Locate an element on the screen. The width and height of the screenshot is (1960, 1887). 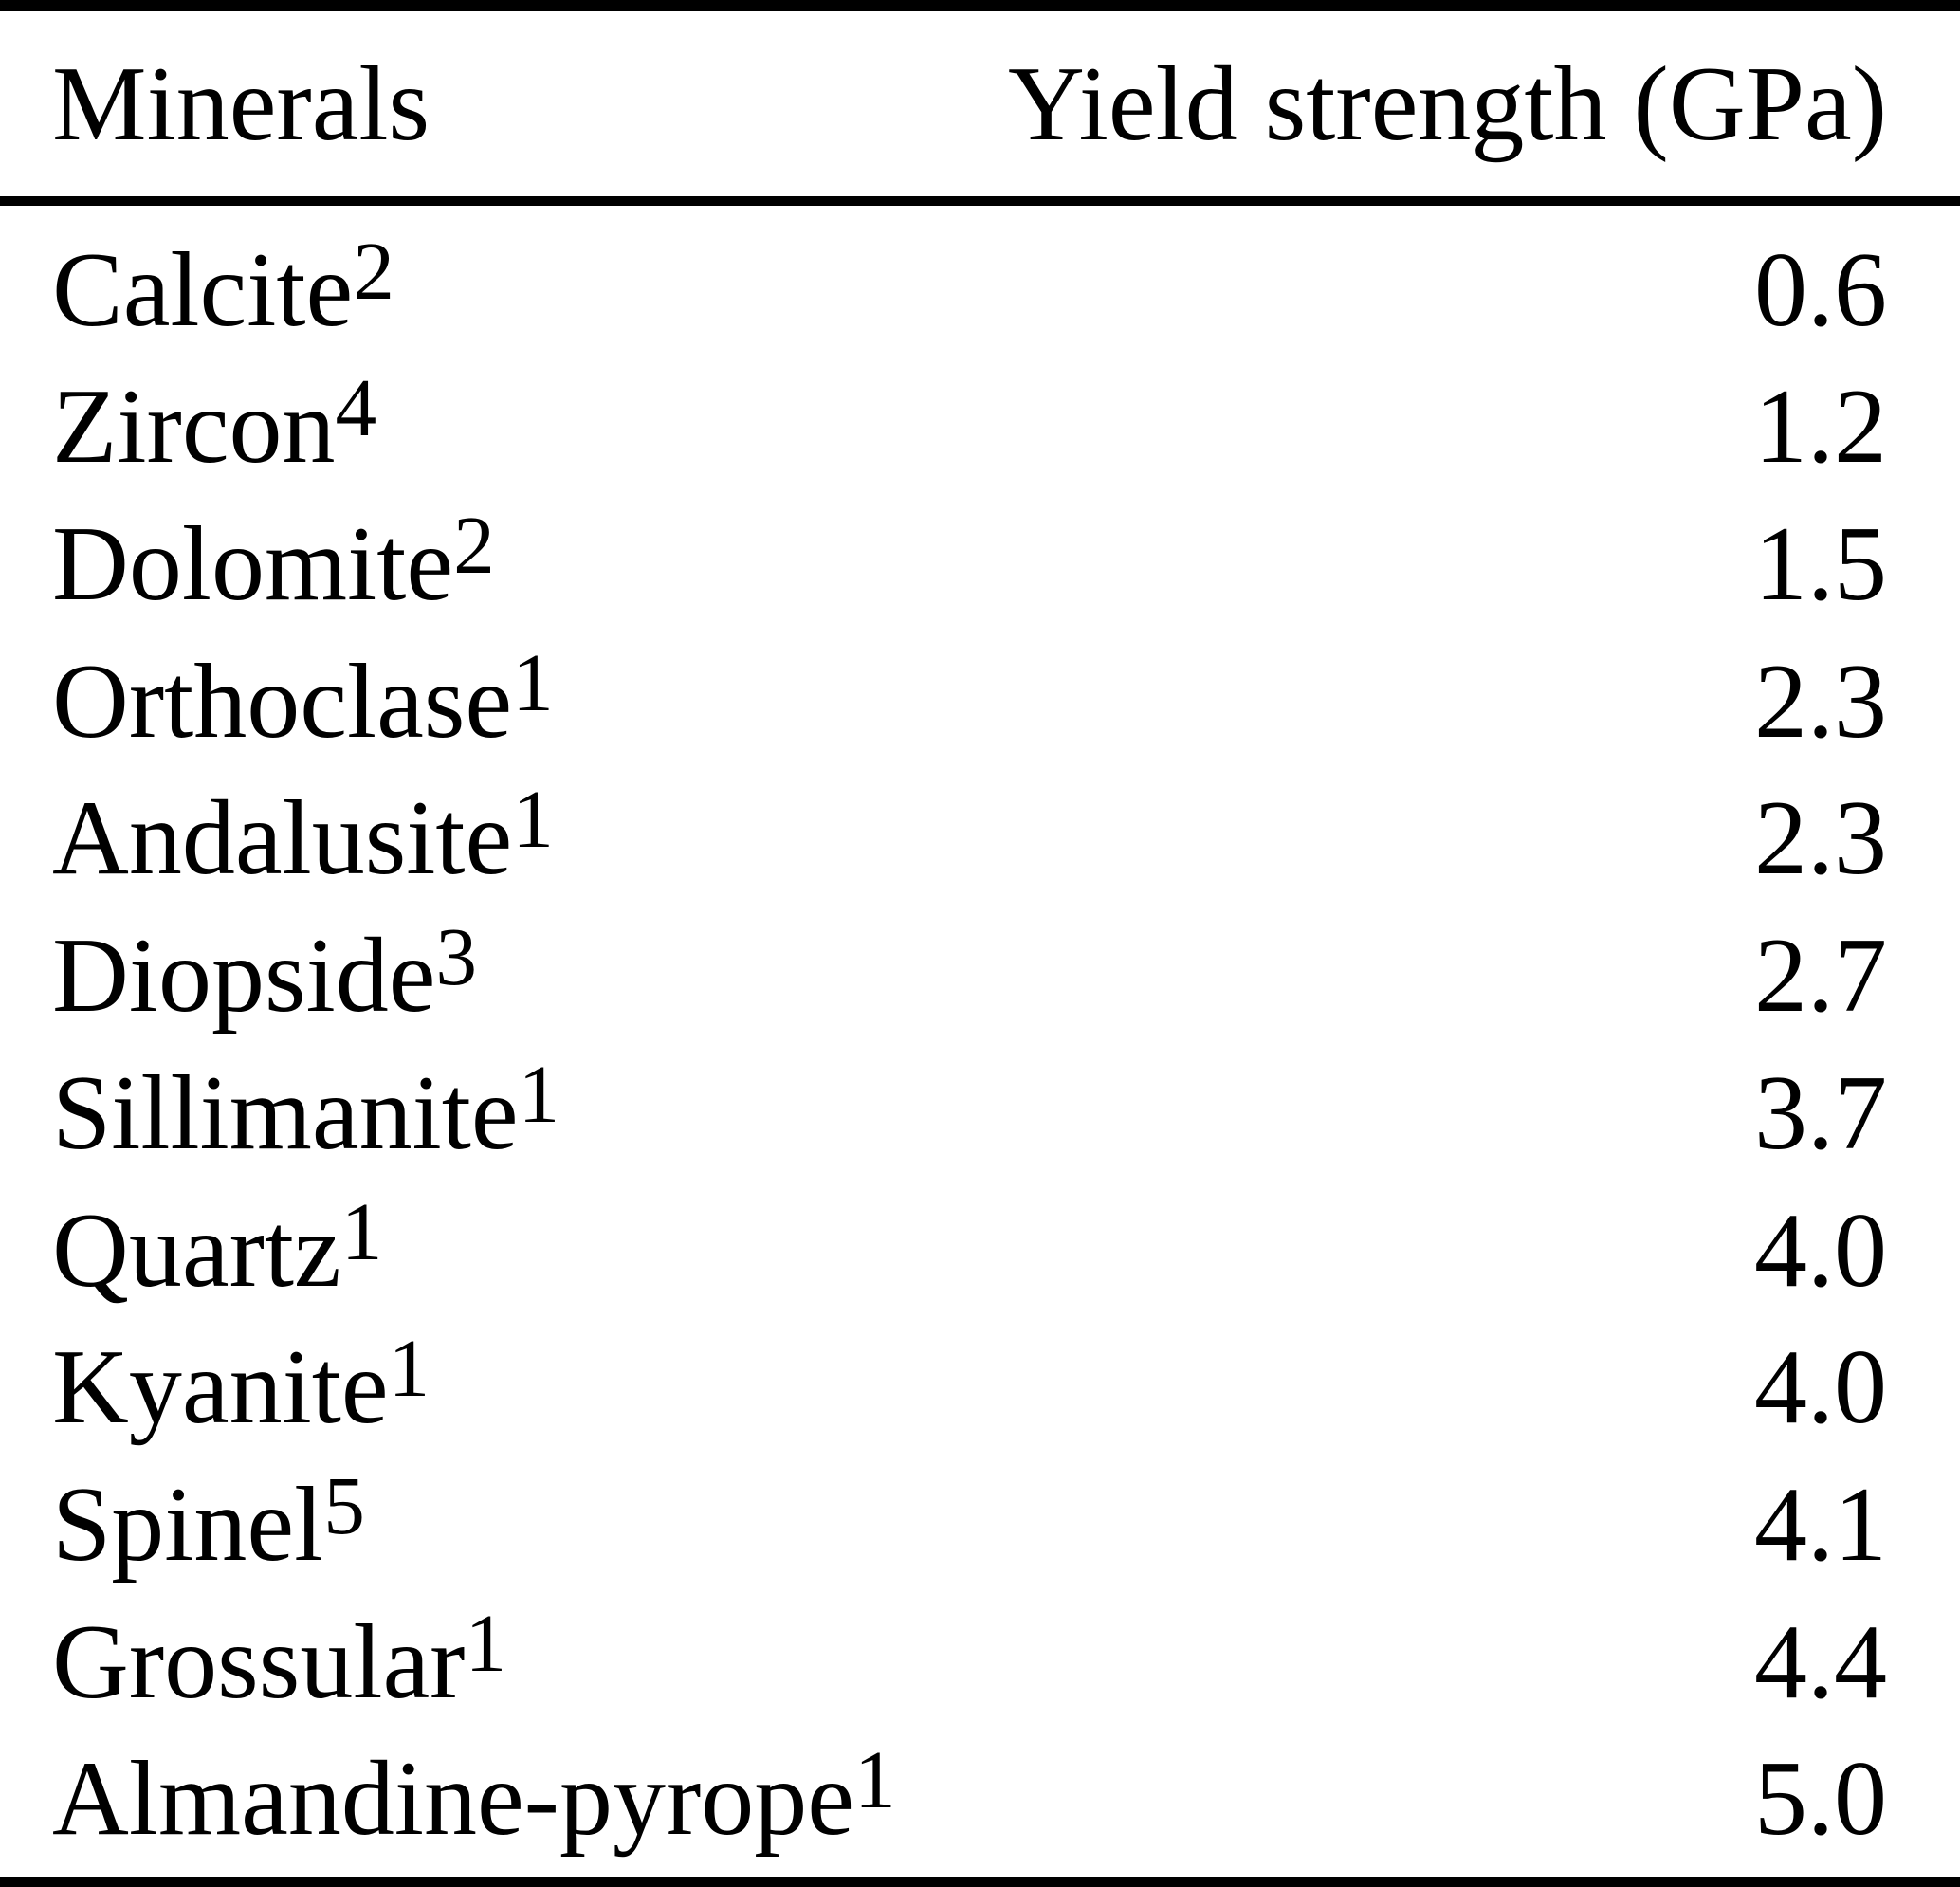
mineral-cell: Almandine-pyrope1 is located at coordinates (448, 1795).